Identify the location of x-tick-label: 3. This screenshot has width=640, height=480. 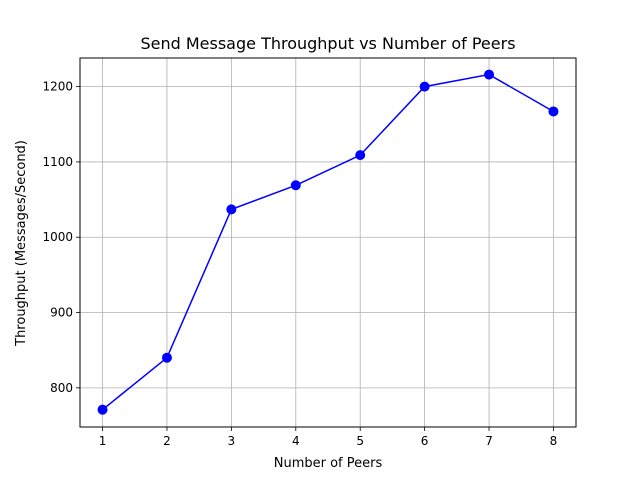
(232, 441).